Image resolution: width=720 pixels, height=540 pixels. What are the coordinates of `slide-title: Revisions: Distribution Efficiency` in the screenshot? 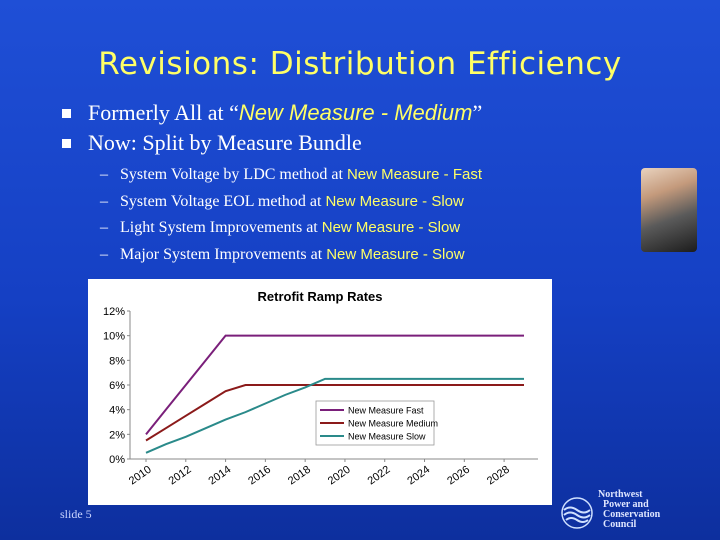 It's located at (360, 64).